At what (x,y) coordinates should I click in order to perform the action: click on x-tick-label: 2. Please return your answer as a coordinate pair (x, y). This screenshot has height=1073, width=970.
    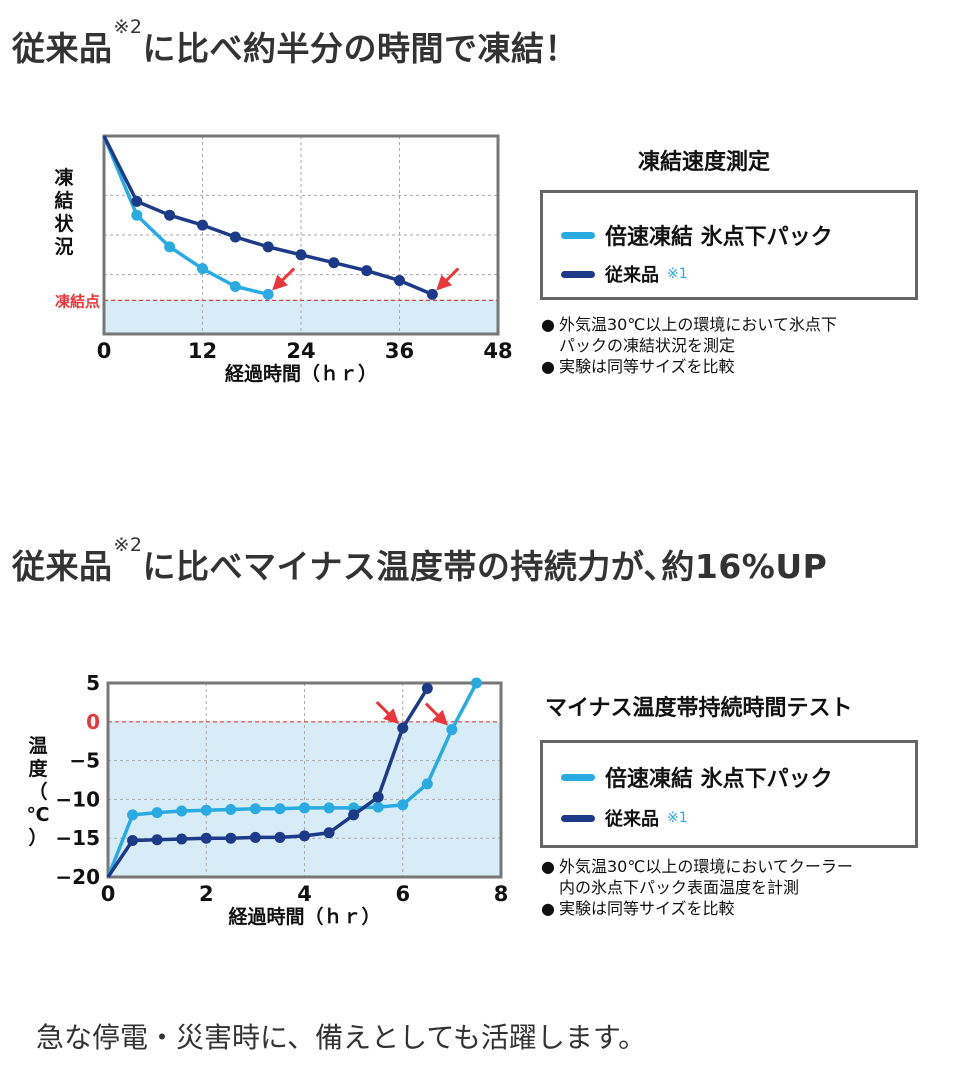
    Looking at the image, I should click on (206, 894).